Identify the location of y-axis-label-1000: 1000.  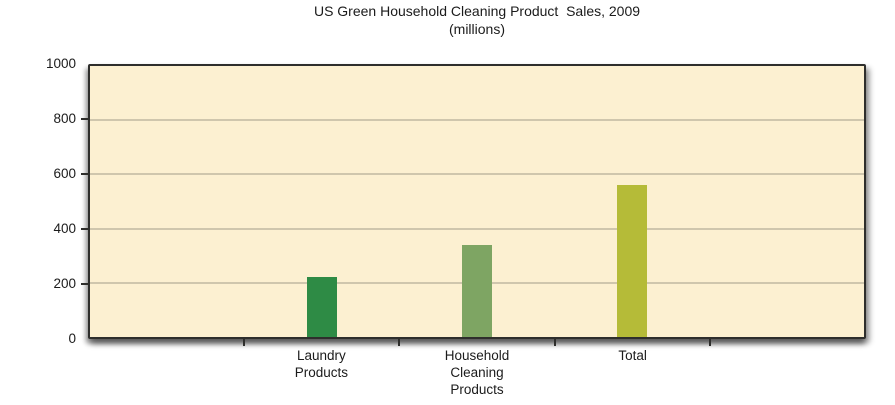
(60, 63).